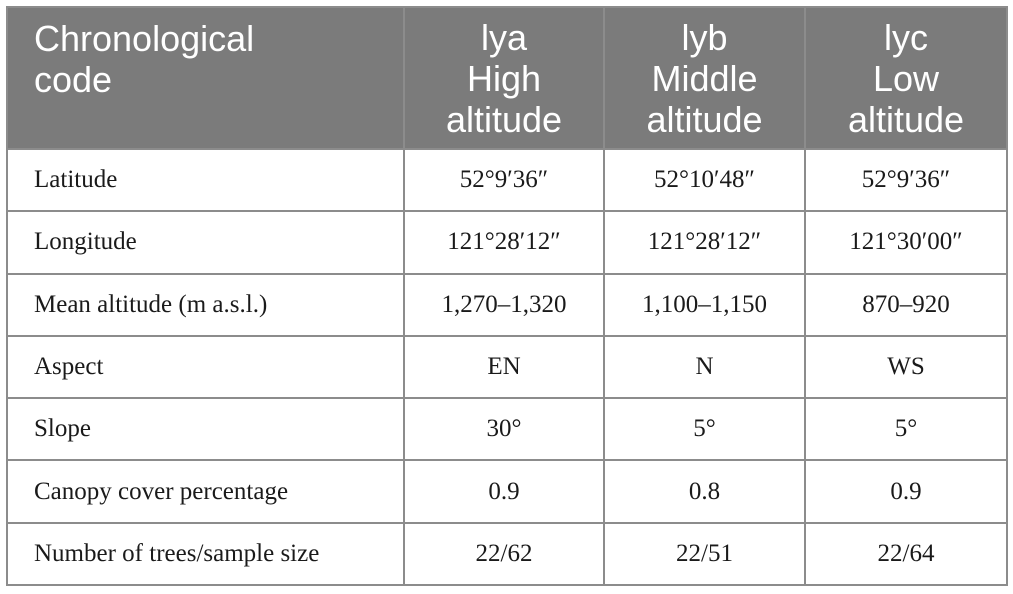  What do you see at coordinates (205, 491) in the screenshot?
I see `row-label: Canopy cover percentage` at bounding box center [205, 491].